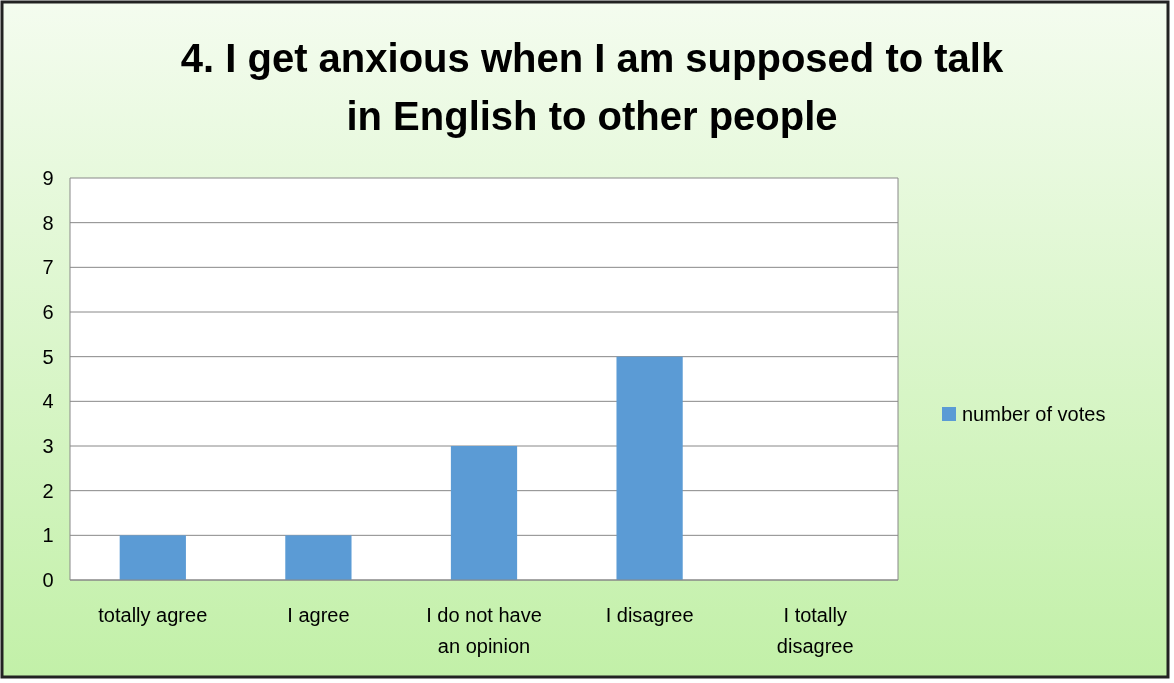 Image resolution: width=1174 pixels, height=683 pixels. Describe the element at coordinates (153, 615) in the screenshot. I see `x-tick-label: totally agree` at that location.